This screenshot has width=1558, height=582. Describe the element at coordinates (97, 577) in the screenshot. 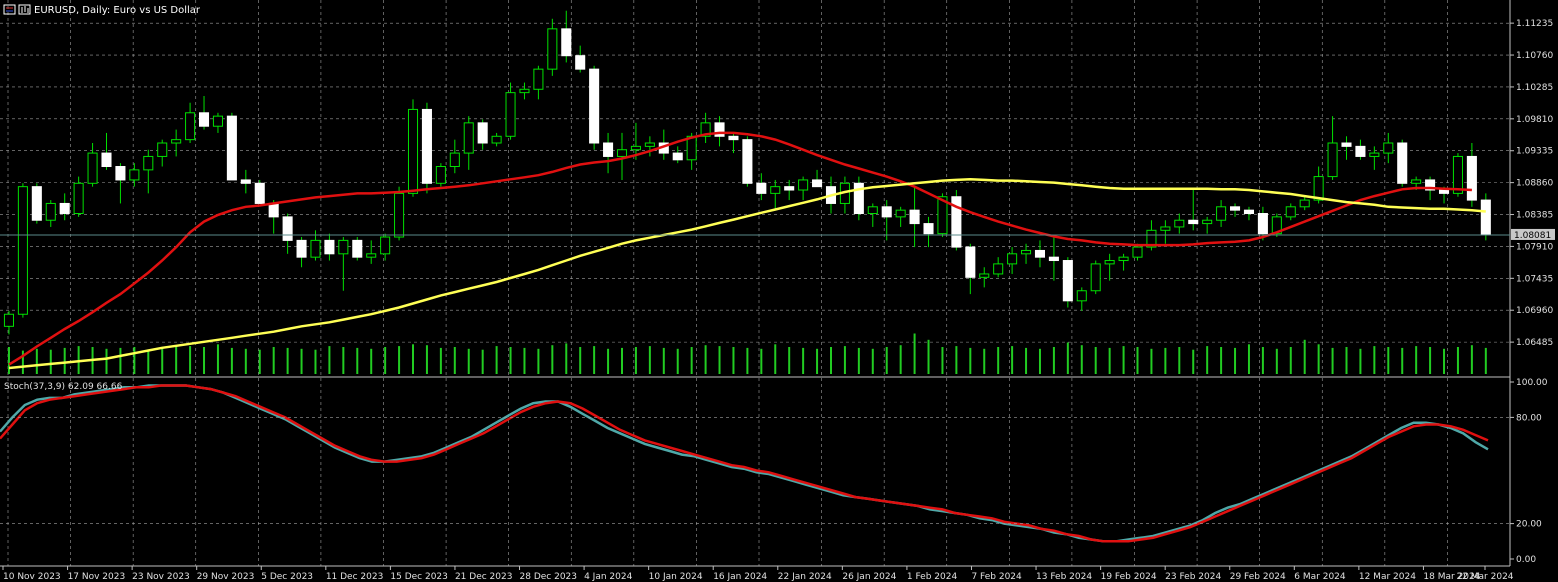

I see `time-tick-label: 17 Nov 2023` at that location.